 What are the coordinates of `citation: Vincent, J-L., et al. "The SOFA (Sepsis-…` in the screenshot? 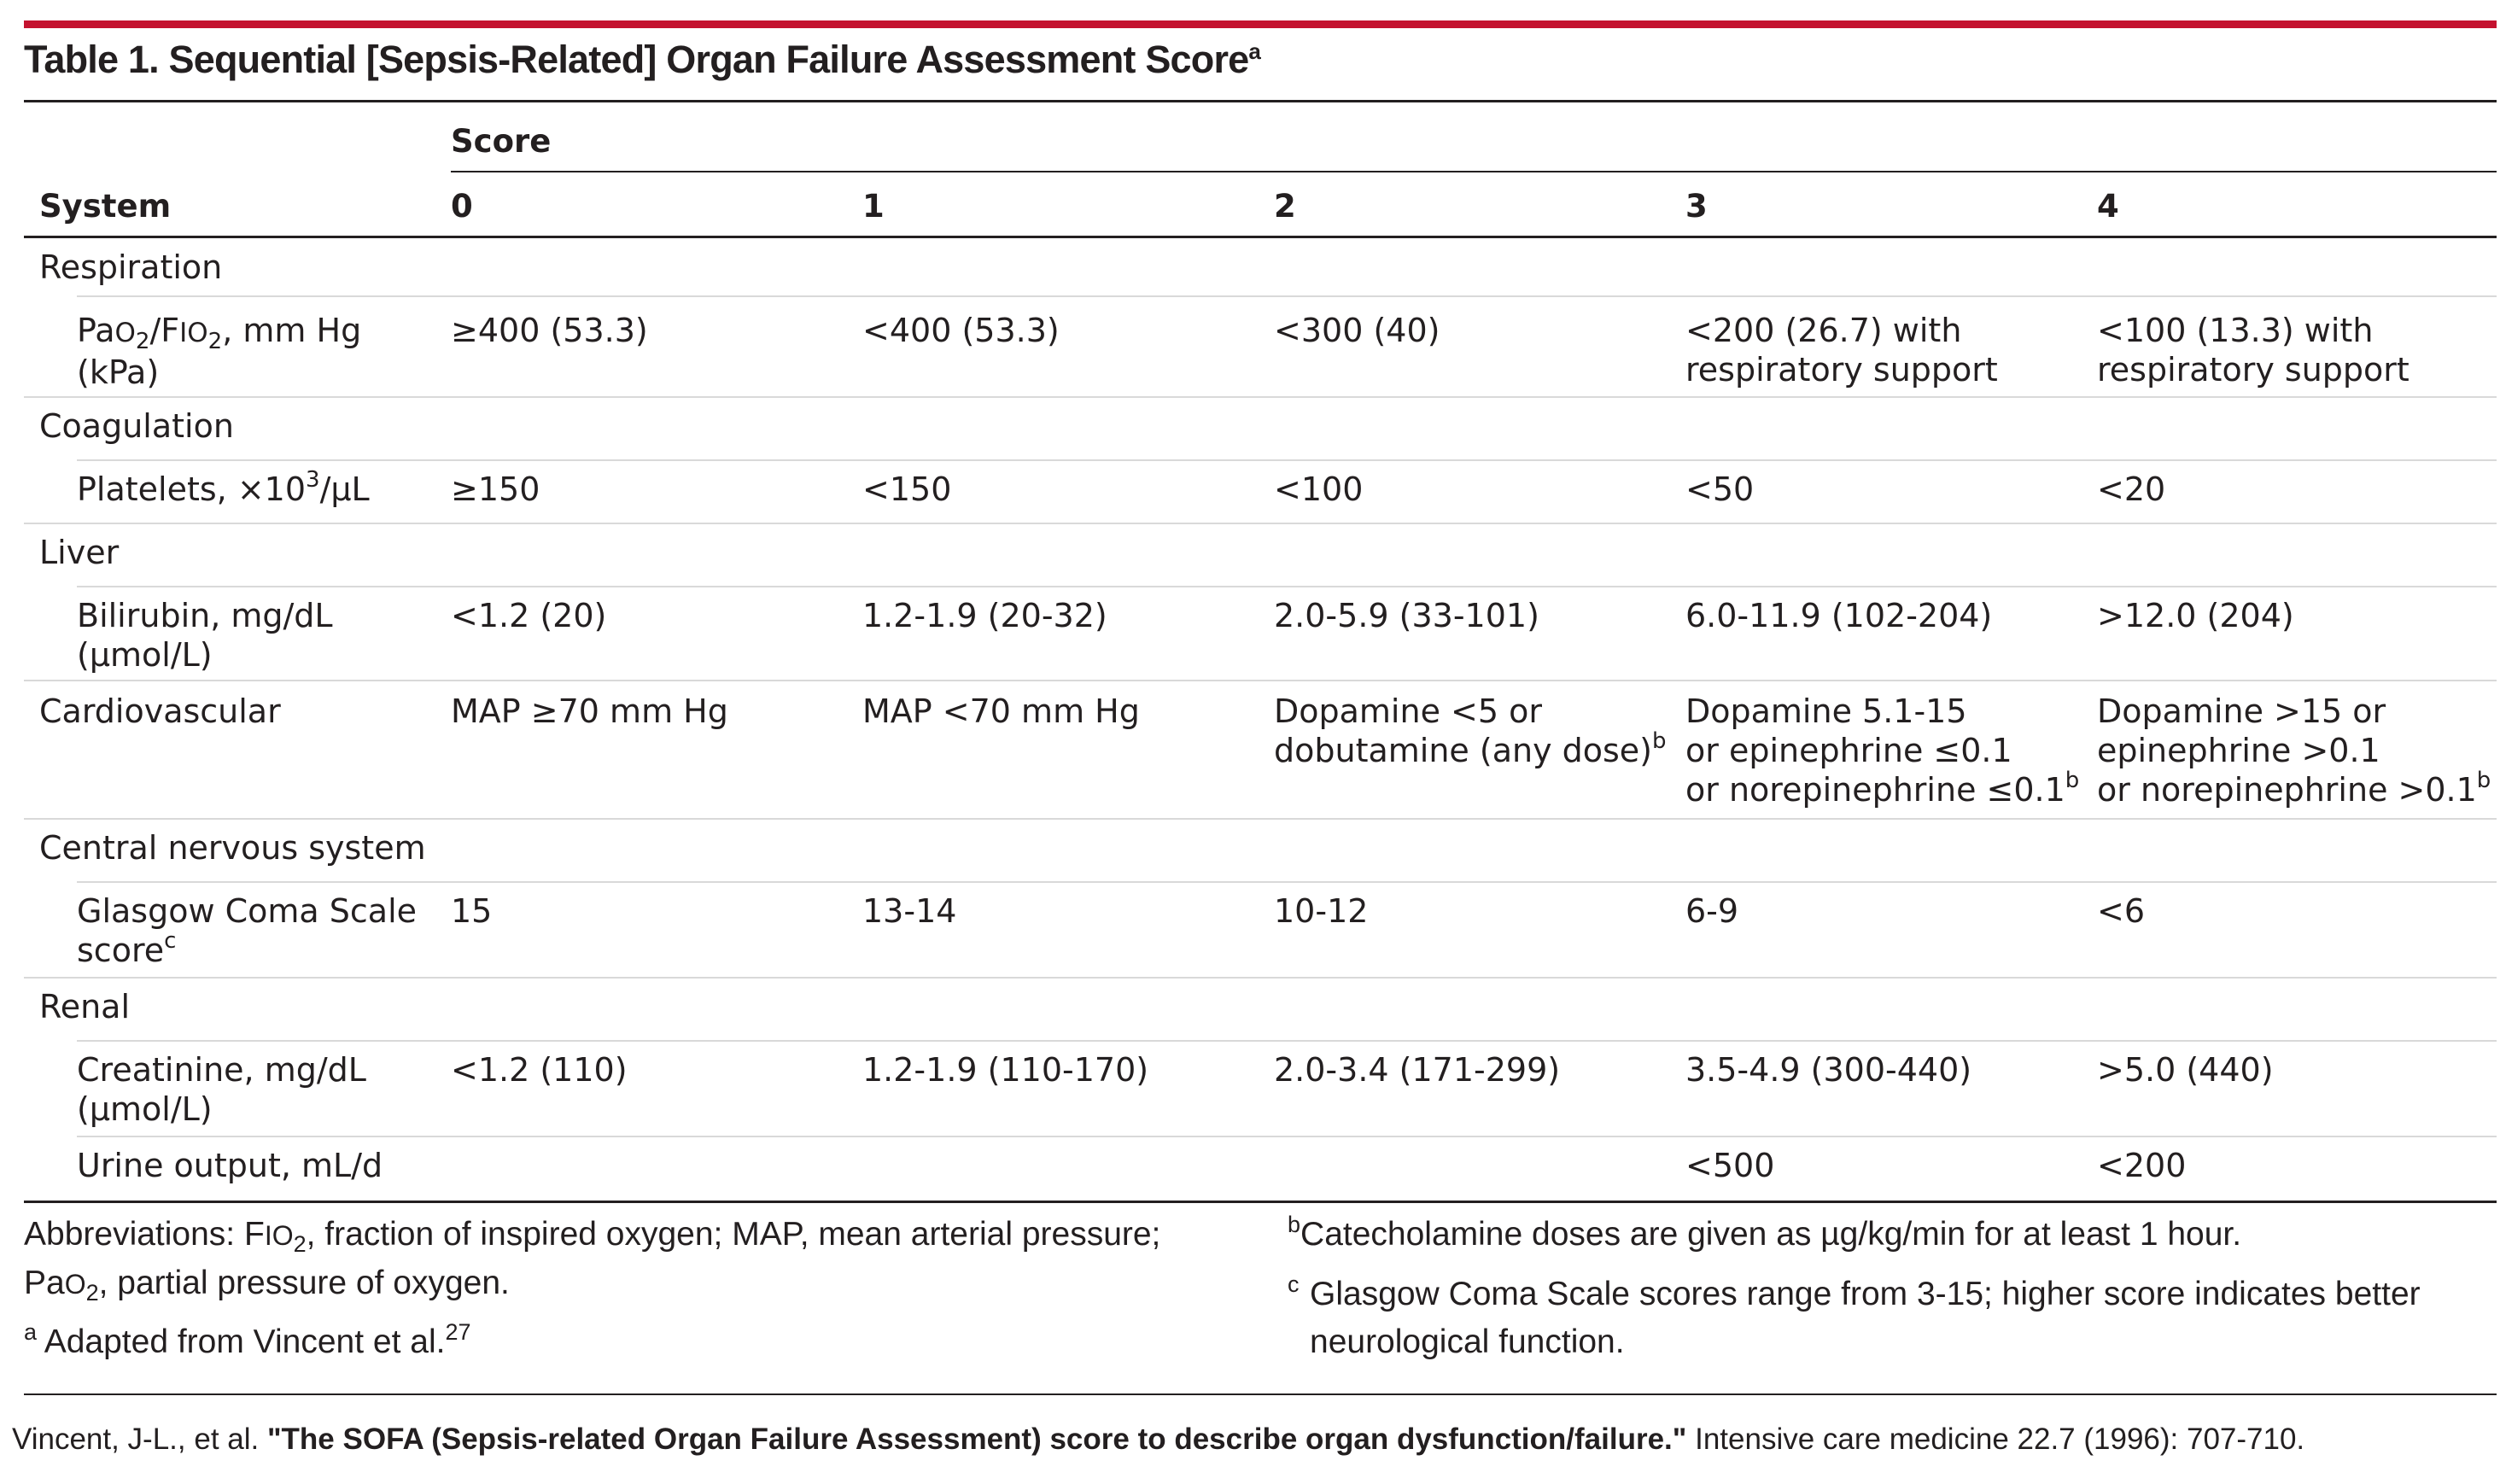 It's located at (1158, 1440).